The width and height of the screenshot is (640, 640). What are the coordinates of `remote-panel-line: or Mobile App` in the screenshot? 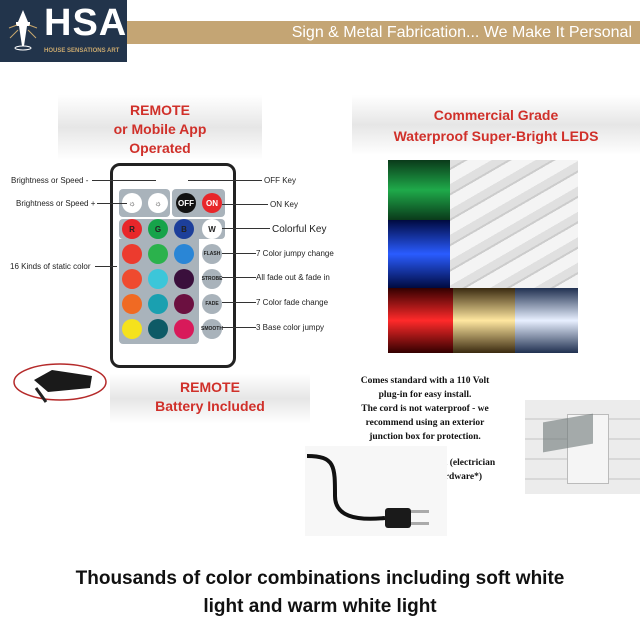 It's located at (160, 129).